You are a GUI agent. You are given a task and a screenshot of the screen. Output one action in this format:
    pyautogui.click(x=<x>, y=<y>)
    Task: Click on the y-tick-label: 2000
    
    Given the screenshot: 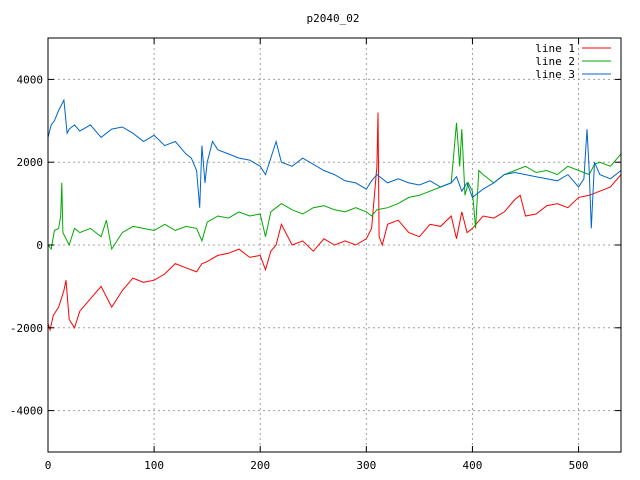 What is the action you would take?
    pyautogui.click(x=30, y=162)
    